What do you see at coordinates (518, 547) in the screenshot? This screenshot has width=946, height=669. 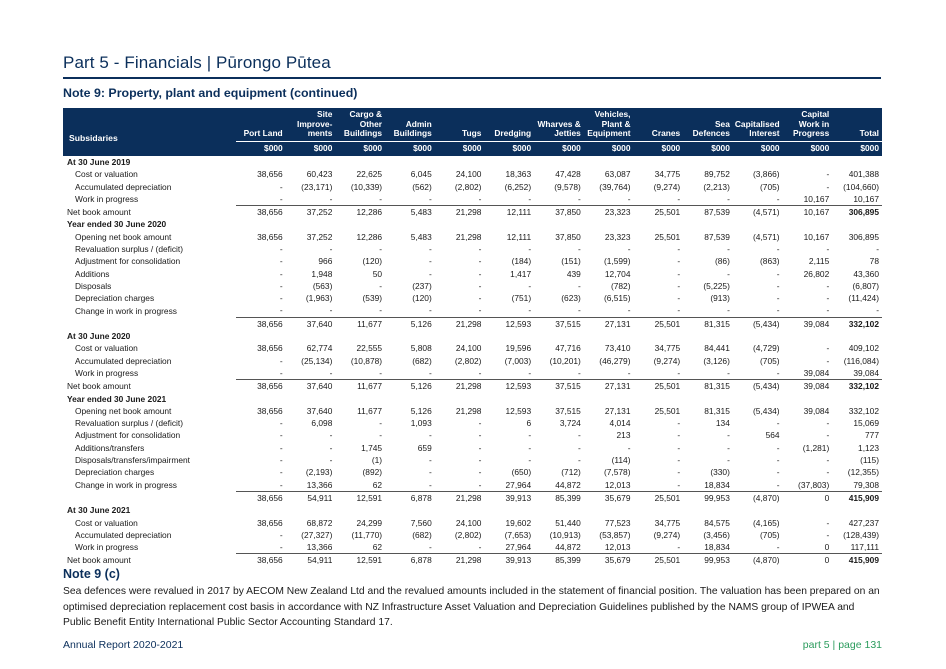 I see `table-cell: 27,964` at bounding box center [518, 547].